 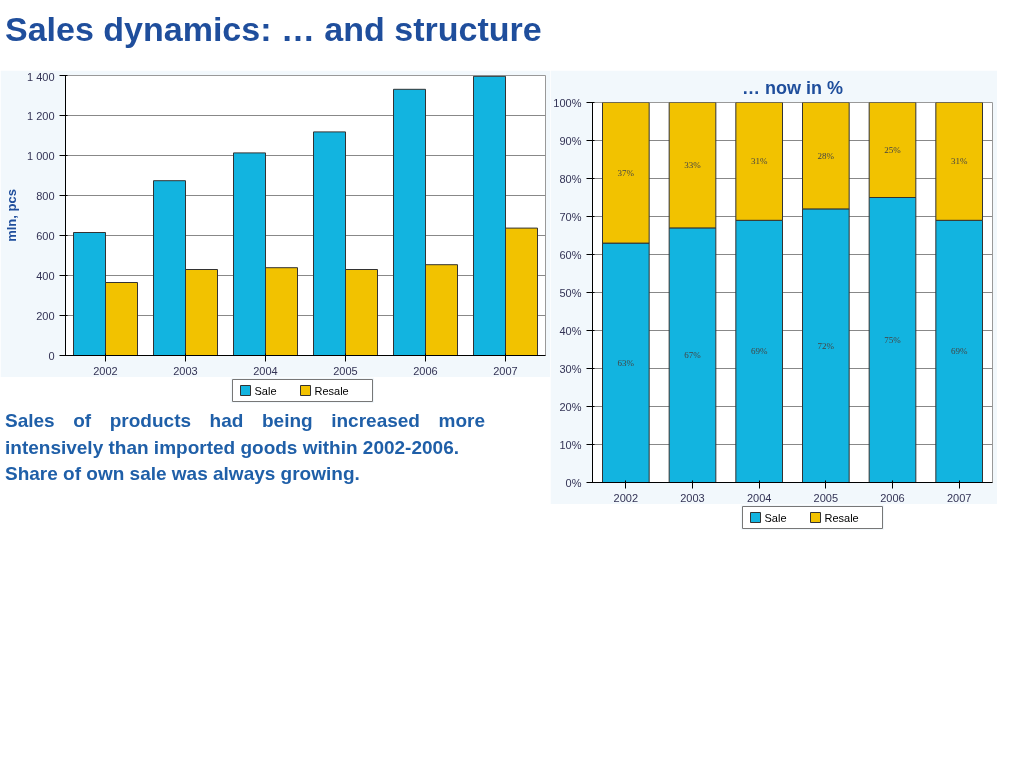 What do you see at coordinates (626, 362) in the screenshot?
I see `data-label: 63%` at bounding box center [626, 362].